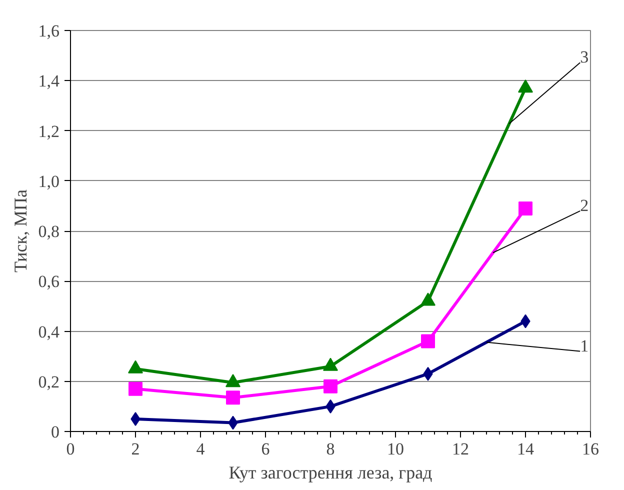 Image resolution: width=624 pixels, height=490 pixels. What do you see at coordinates (135, 449) in the screenshot?
I see `x-tick-label: 2` at bounding box center [135, 449].